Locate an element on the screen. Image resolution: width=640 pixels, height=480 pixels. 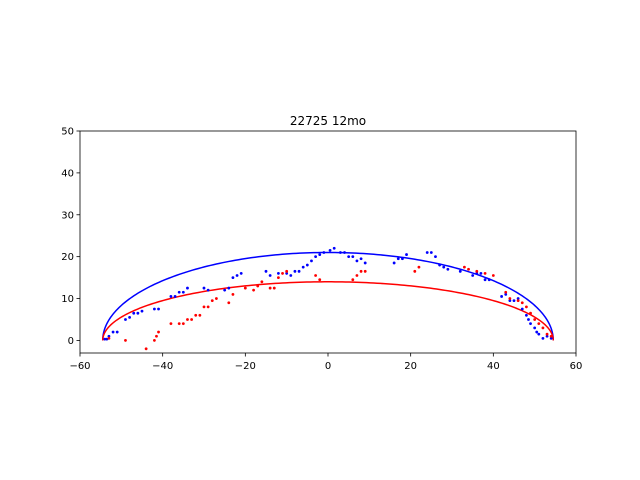
x-tick-label: −20 is located at coordinates (245, 366).